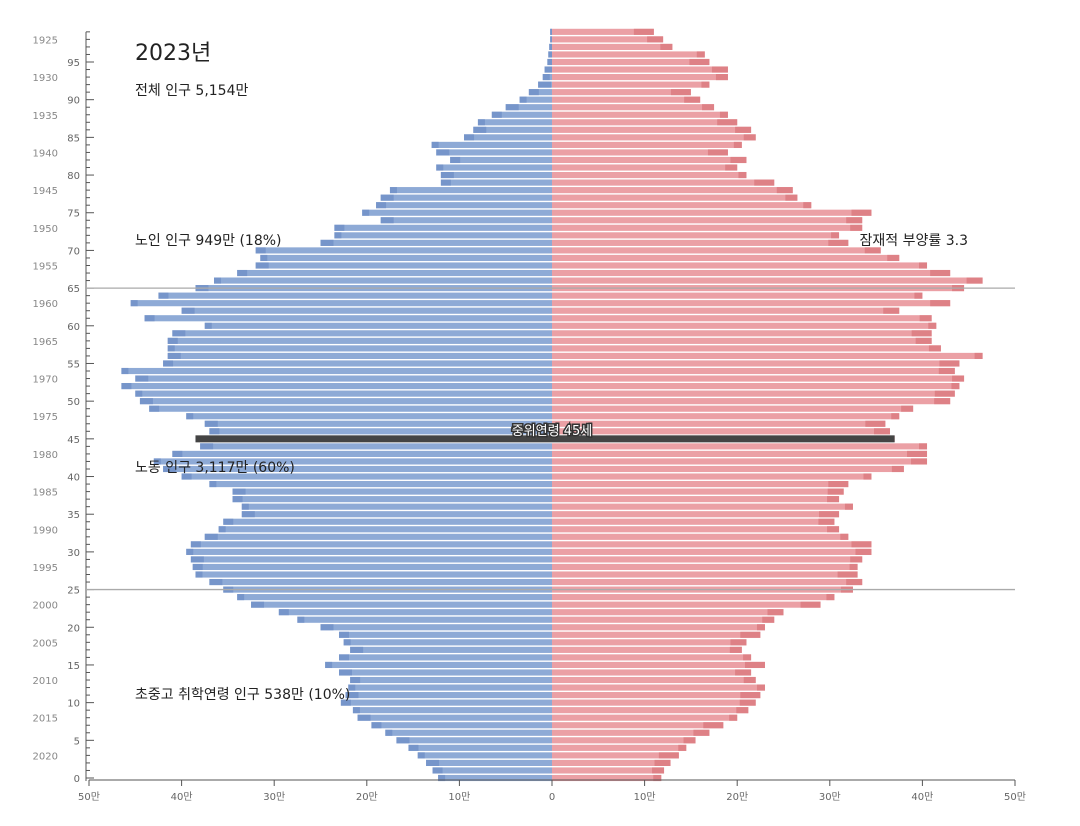 This screenshot has height=826, width=1080. What do you see at coordinates (73, 402) in the screenshot?
I see `age-tick-label: 50` at bounding box center [73, 402].